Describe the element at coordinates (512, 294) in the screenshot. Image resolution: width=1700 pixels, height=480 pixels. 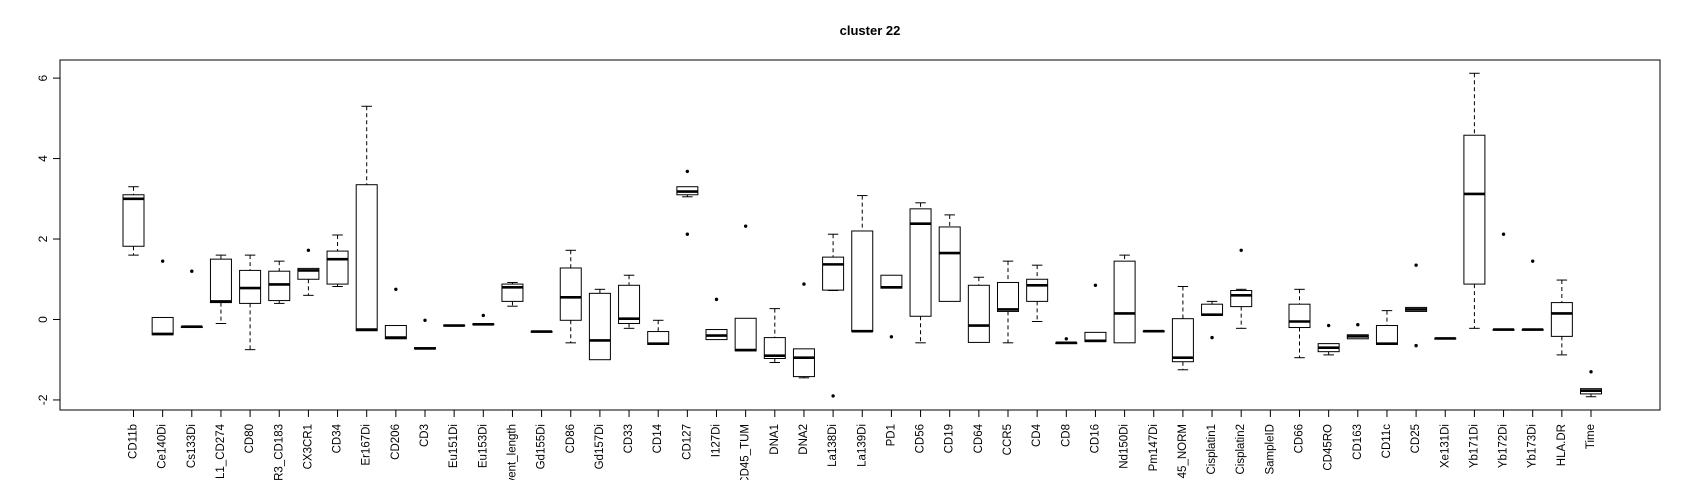
I see `box-vent_length` at that location.